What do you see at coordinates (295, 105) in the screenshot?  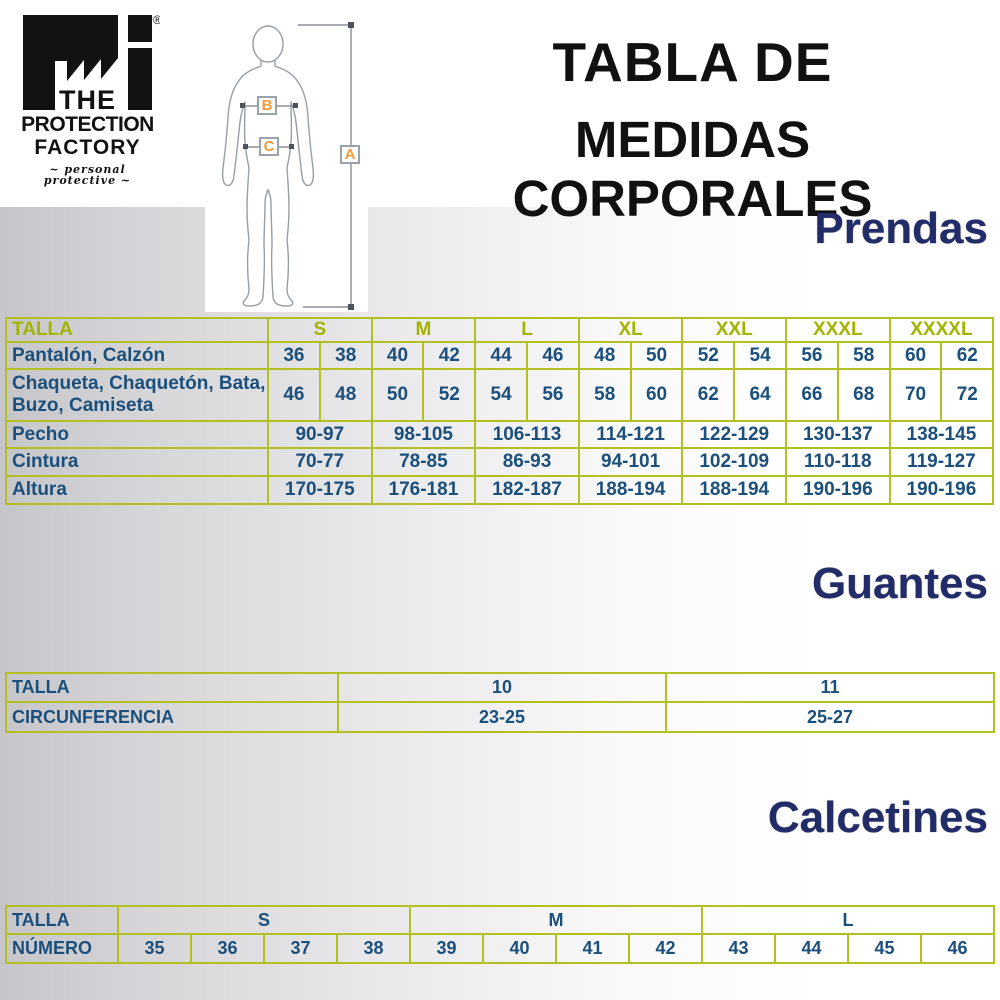 I see `dot-b-right` at bounding box center [295, 105].